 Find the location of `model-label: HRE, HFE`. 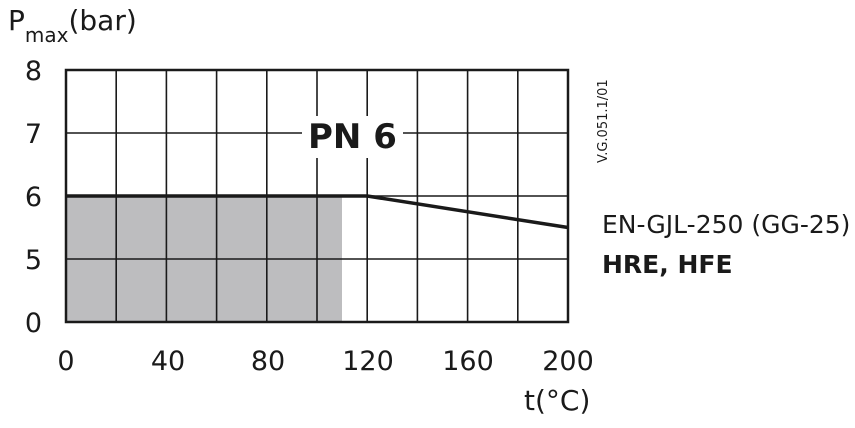

model-label: HRE, HFE is located at coordinates (667, 264).